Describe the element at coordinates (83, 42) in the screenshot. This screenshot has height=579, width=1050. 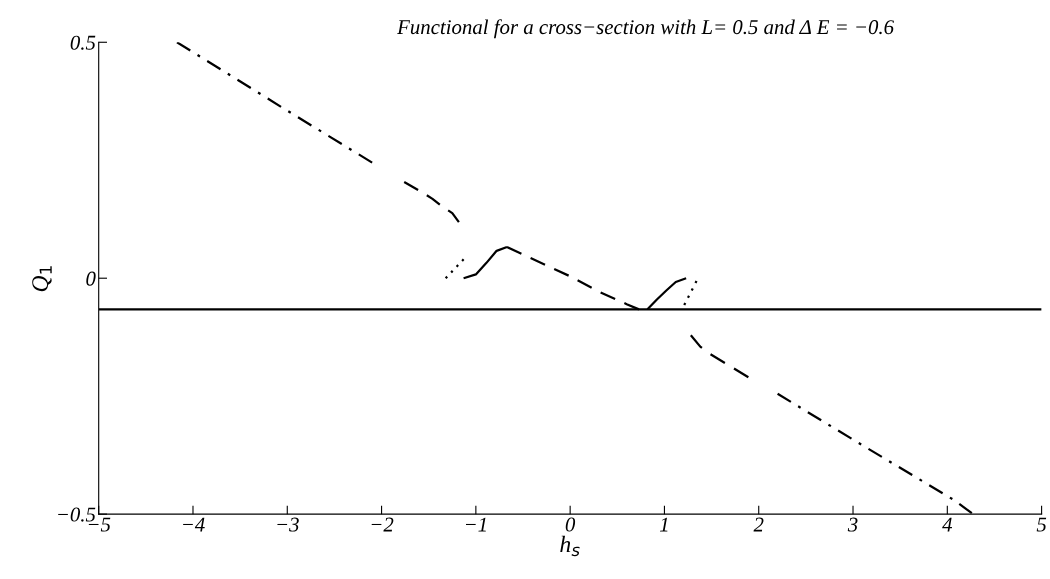
I see `y-tick-label: 0.5` at that location.